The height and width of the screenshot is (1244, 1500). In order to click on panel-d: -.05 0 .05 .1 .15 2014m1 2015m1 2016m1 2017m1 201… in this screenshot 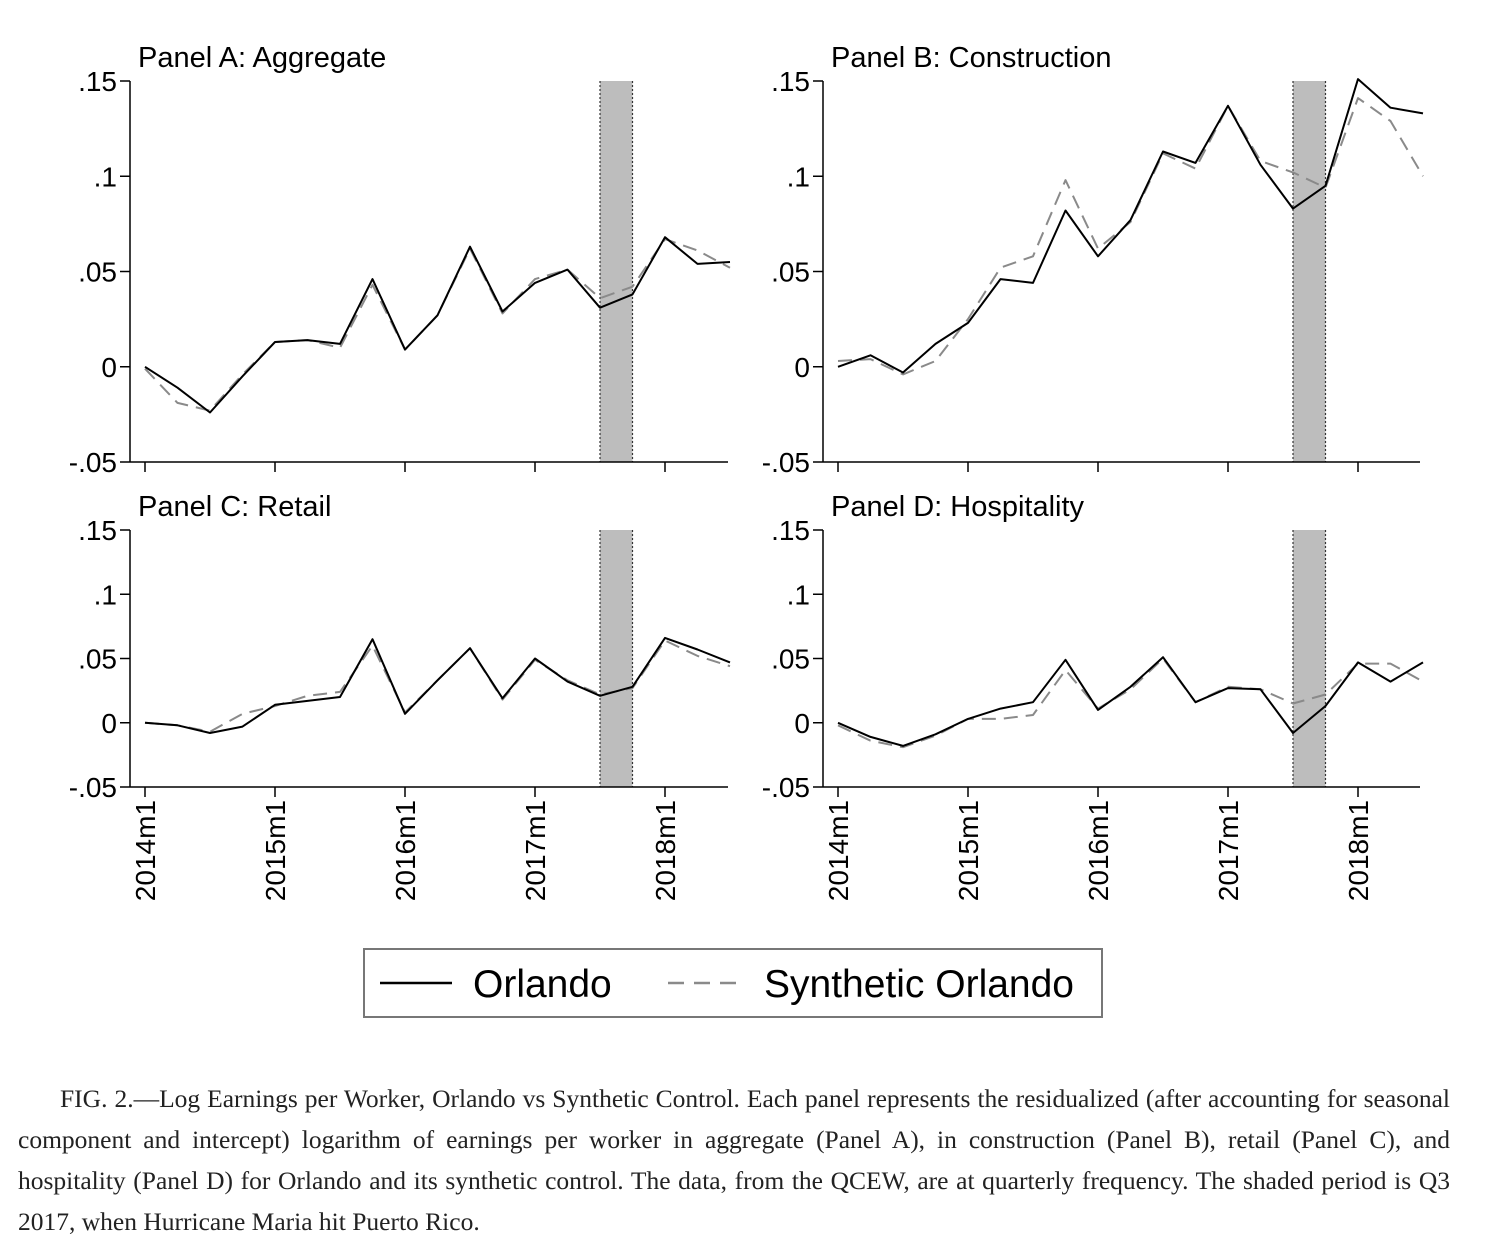, I will do `click(1093, 696)`.